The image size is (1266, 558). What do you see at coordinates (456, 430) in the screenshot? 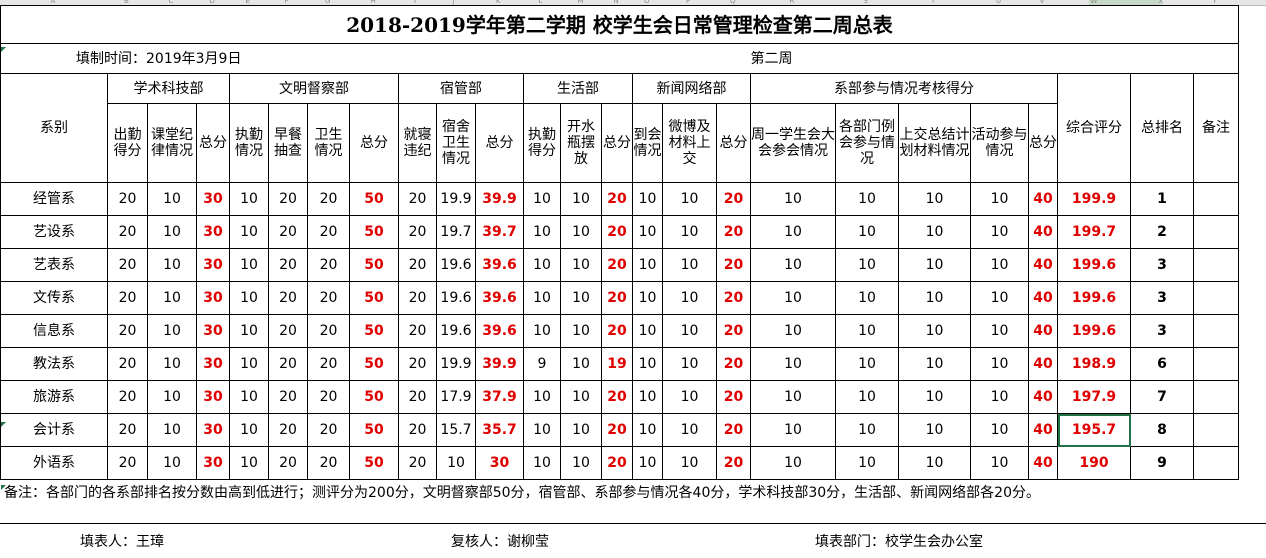
I see `score-cell: 15.7` at bounding box center [456, 430].